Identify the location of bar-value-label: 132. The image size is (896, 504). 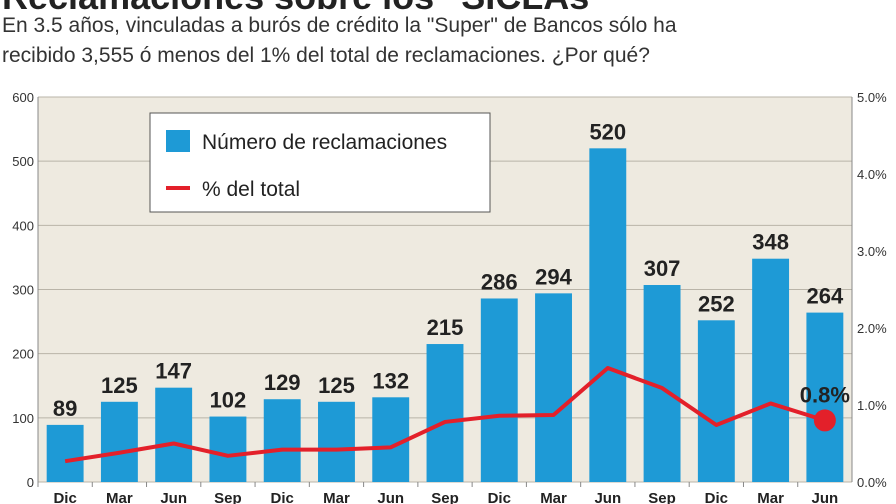
(390, 380).